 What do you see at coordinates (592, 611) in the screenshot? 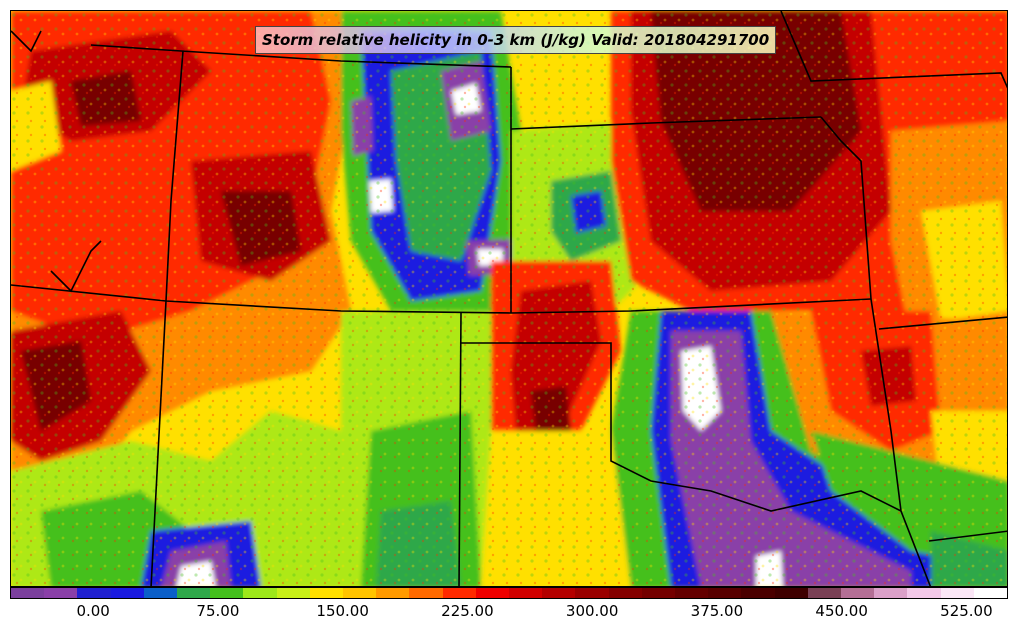
I see `colorbar-tick-label: 300.00` at bounding box center [592, 611].